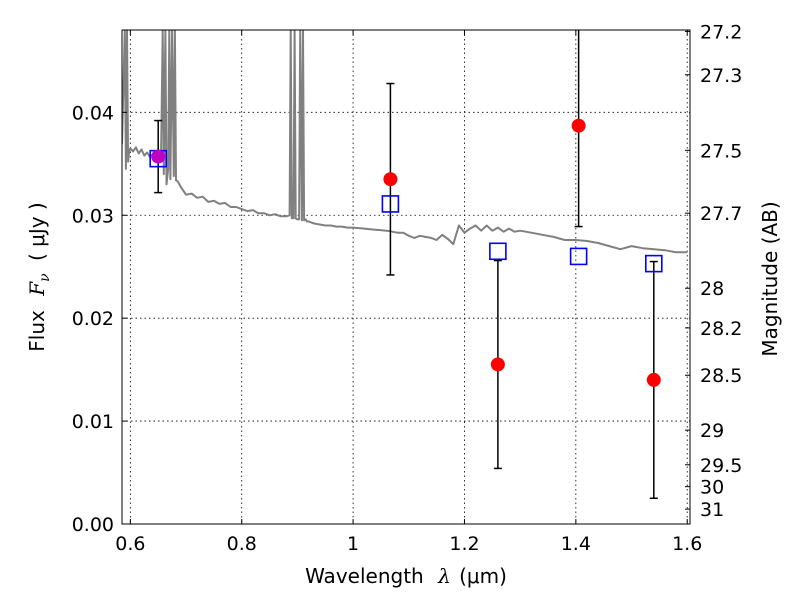 The image size is (800, 600). I want to click on x-axis-label-unit: (μm), so click(483, 576).